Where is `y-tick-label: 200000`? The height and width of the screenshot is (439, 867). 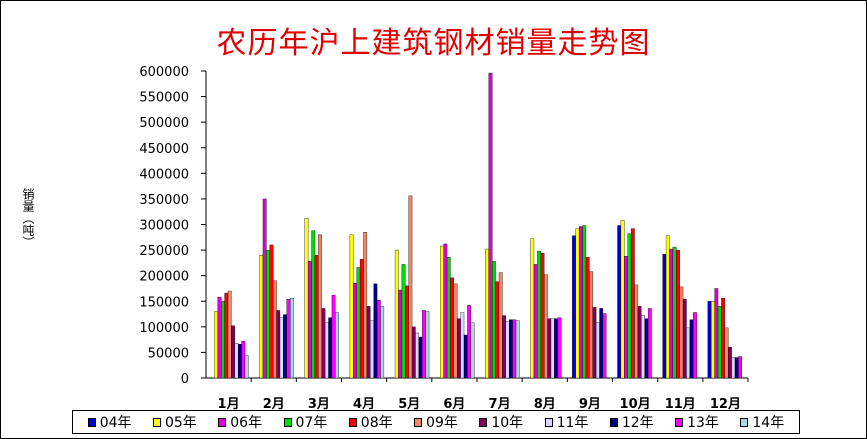 y-tick-label: 200000 is located at coordinates (164, 277).